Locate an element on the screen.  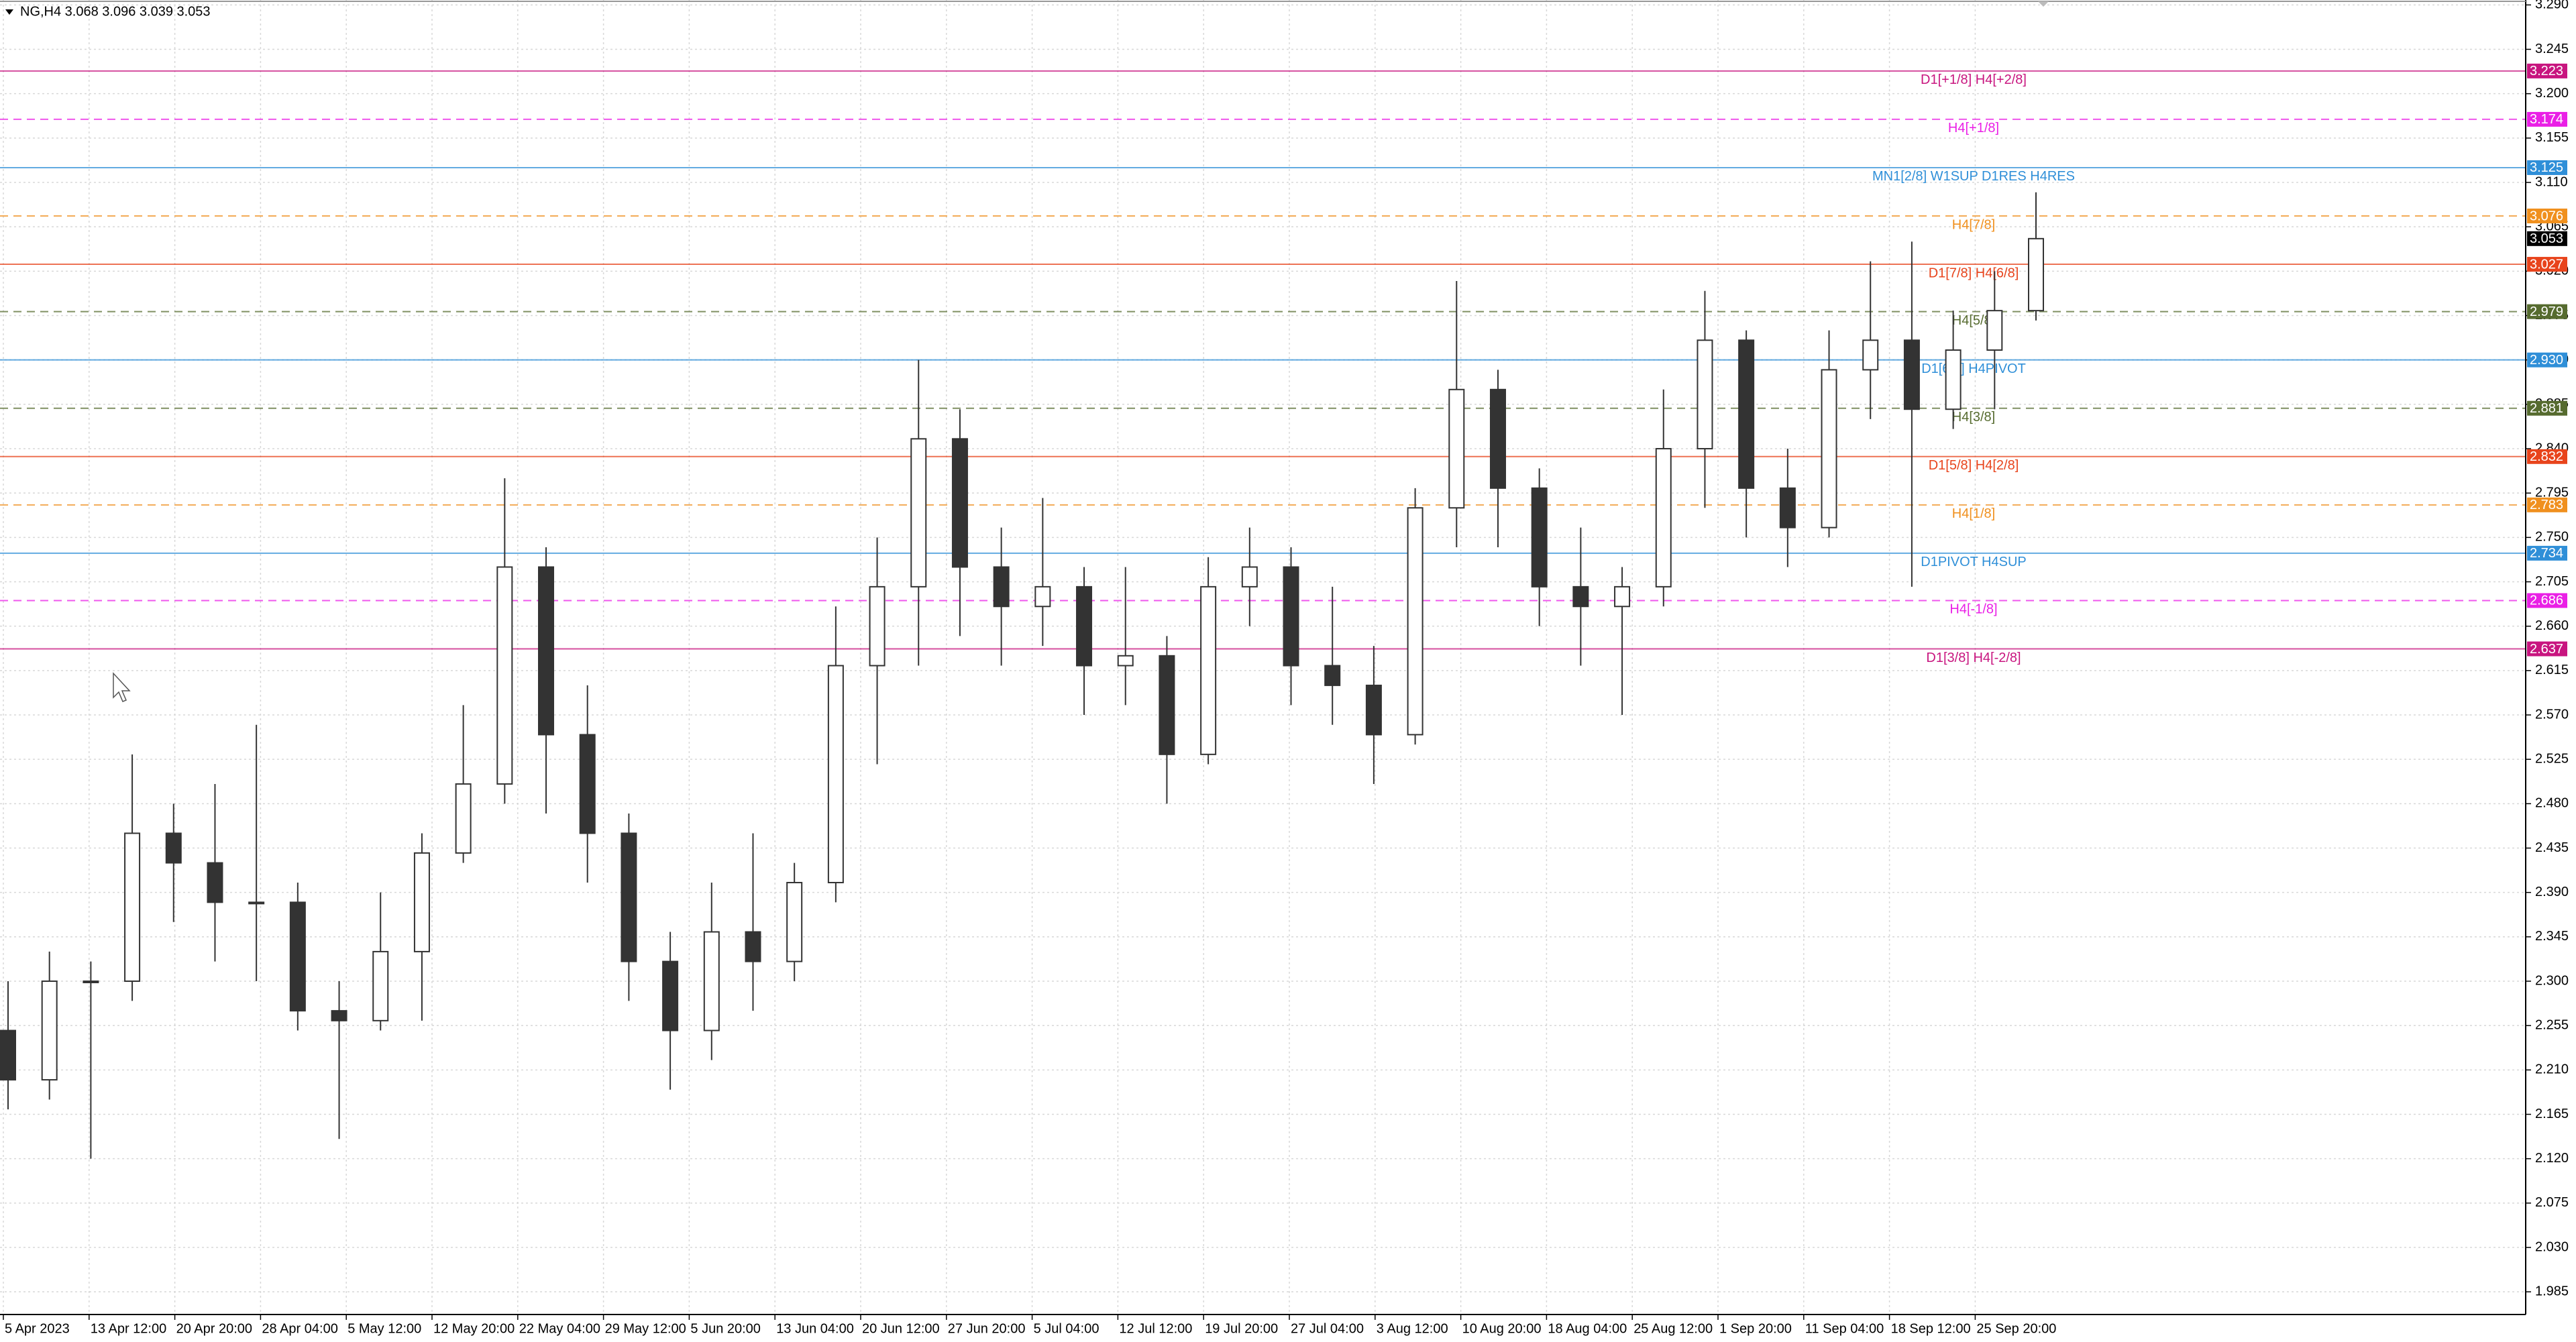
y-tick-label: 3.200 is located at coordinates (2552, 93).